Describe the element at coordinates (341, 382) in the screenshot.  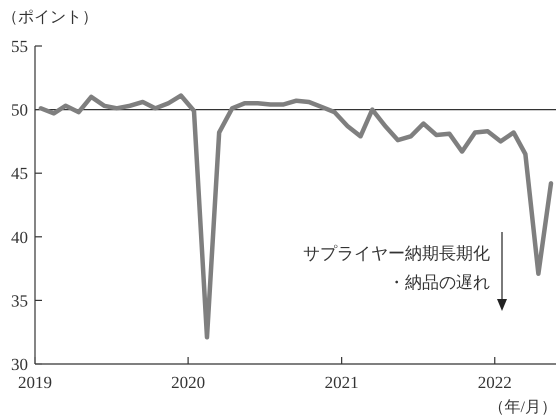
I see `x-tick-label: 2021` at that location.